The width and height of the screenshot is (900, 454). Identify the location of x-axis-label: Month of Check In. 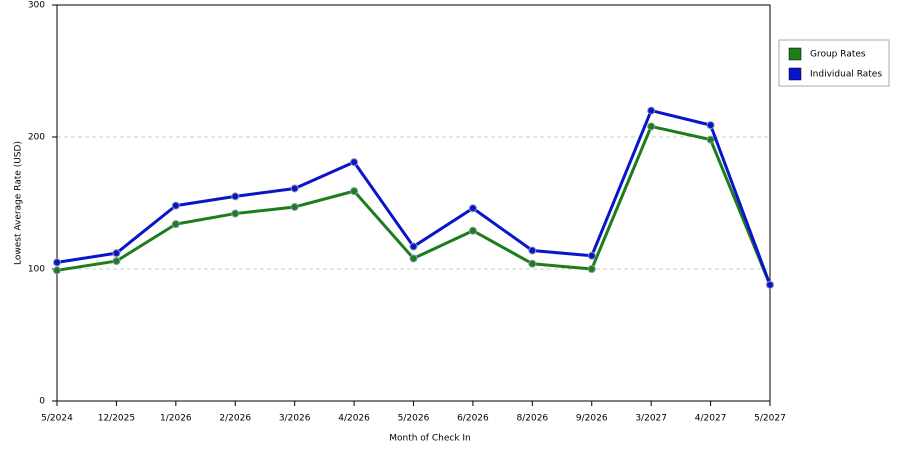
(430, 439).